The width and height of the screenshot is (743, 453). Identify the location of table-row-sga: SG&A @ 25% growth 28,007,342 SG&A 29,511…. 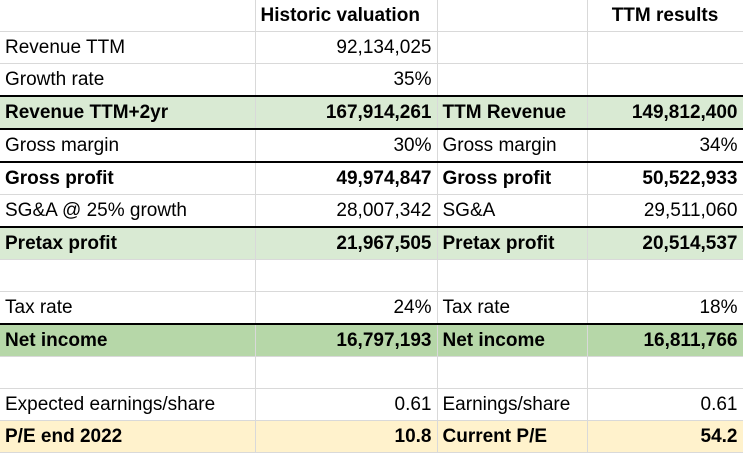
(371, 211).